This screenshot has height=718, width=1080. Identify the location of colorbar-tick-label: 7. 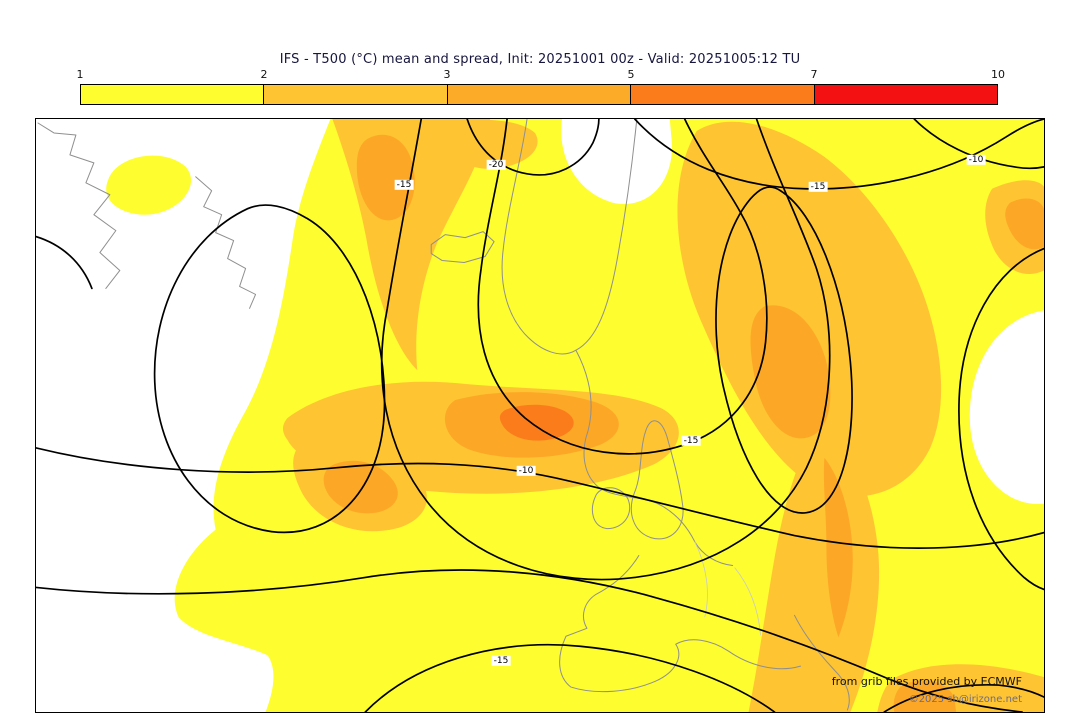
(814, 74).